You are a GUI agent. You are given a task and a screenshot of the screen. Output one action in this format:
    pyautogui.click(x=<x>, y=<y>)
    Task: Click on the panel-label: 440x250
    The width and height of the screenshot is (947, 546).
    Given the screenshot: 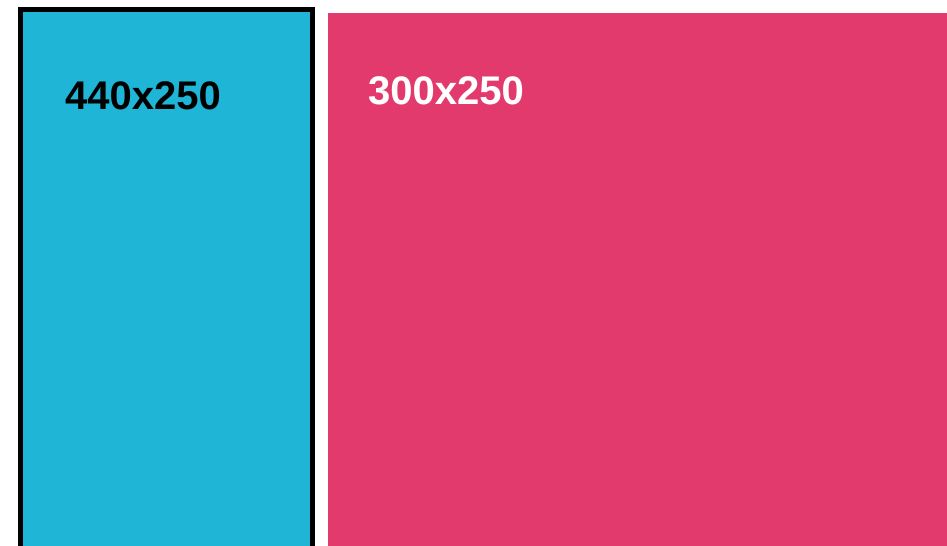 What is the action you would take?
    pyautogui.click(x=143, y=96)
    